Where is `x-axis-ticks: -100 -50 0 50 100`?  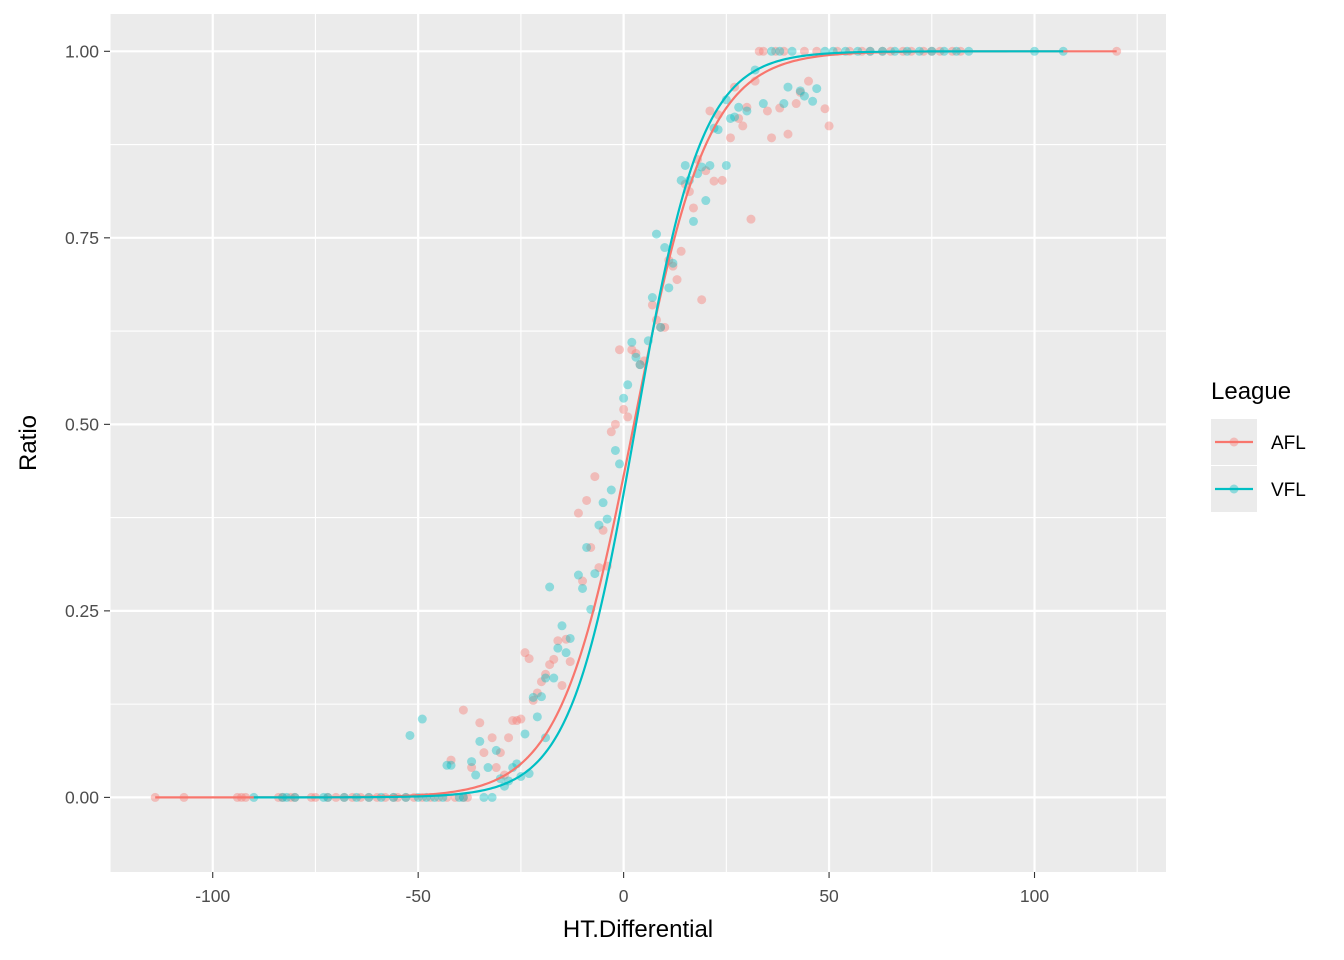 x-axis-ticks: -100 -50 0 50 100 is located at coordinates (622, 889).